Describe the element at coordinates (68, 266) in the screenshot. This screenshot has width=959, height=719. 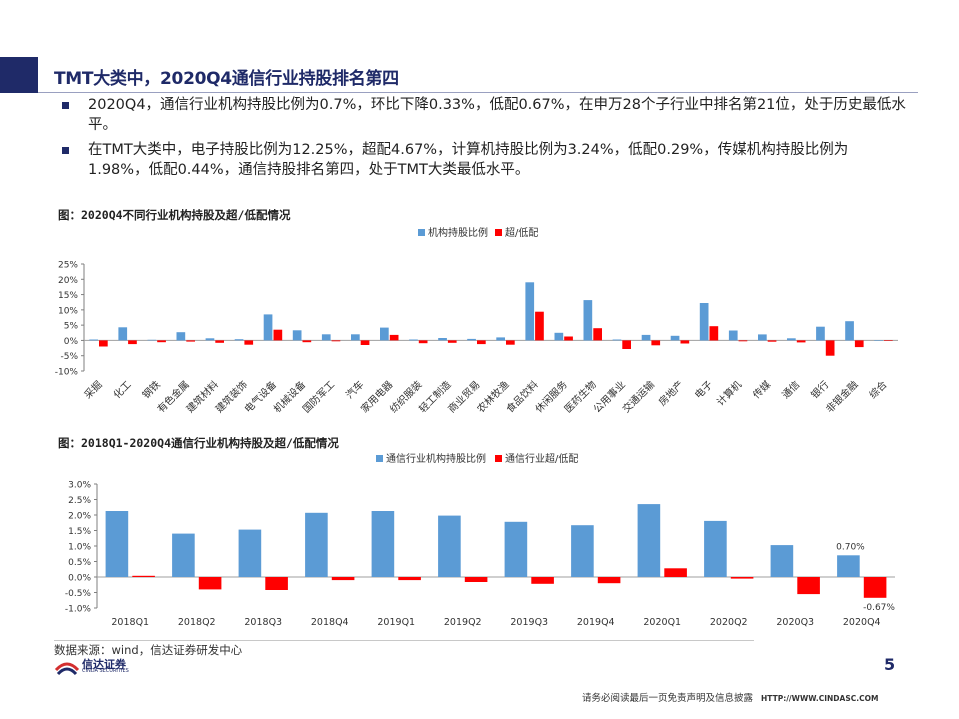
I see `y-tick-label: 25%` at that location.